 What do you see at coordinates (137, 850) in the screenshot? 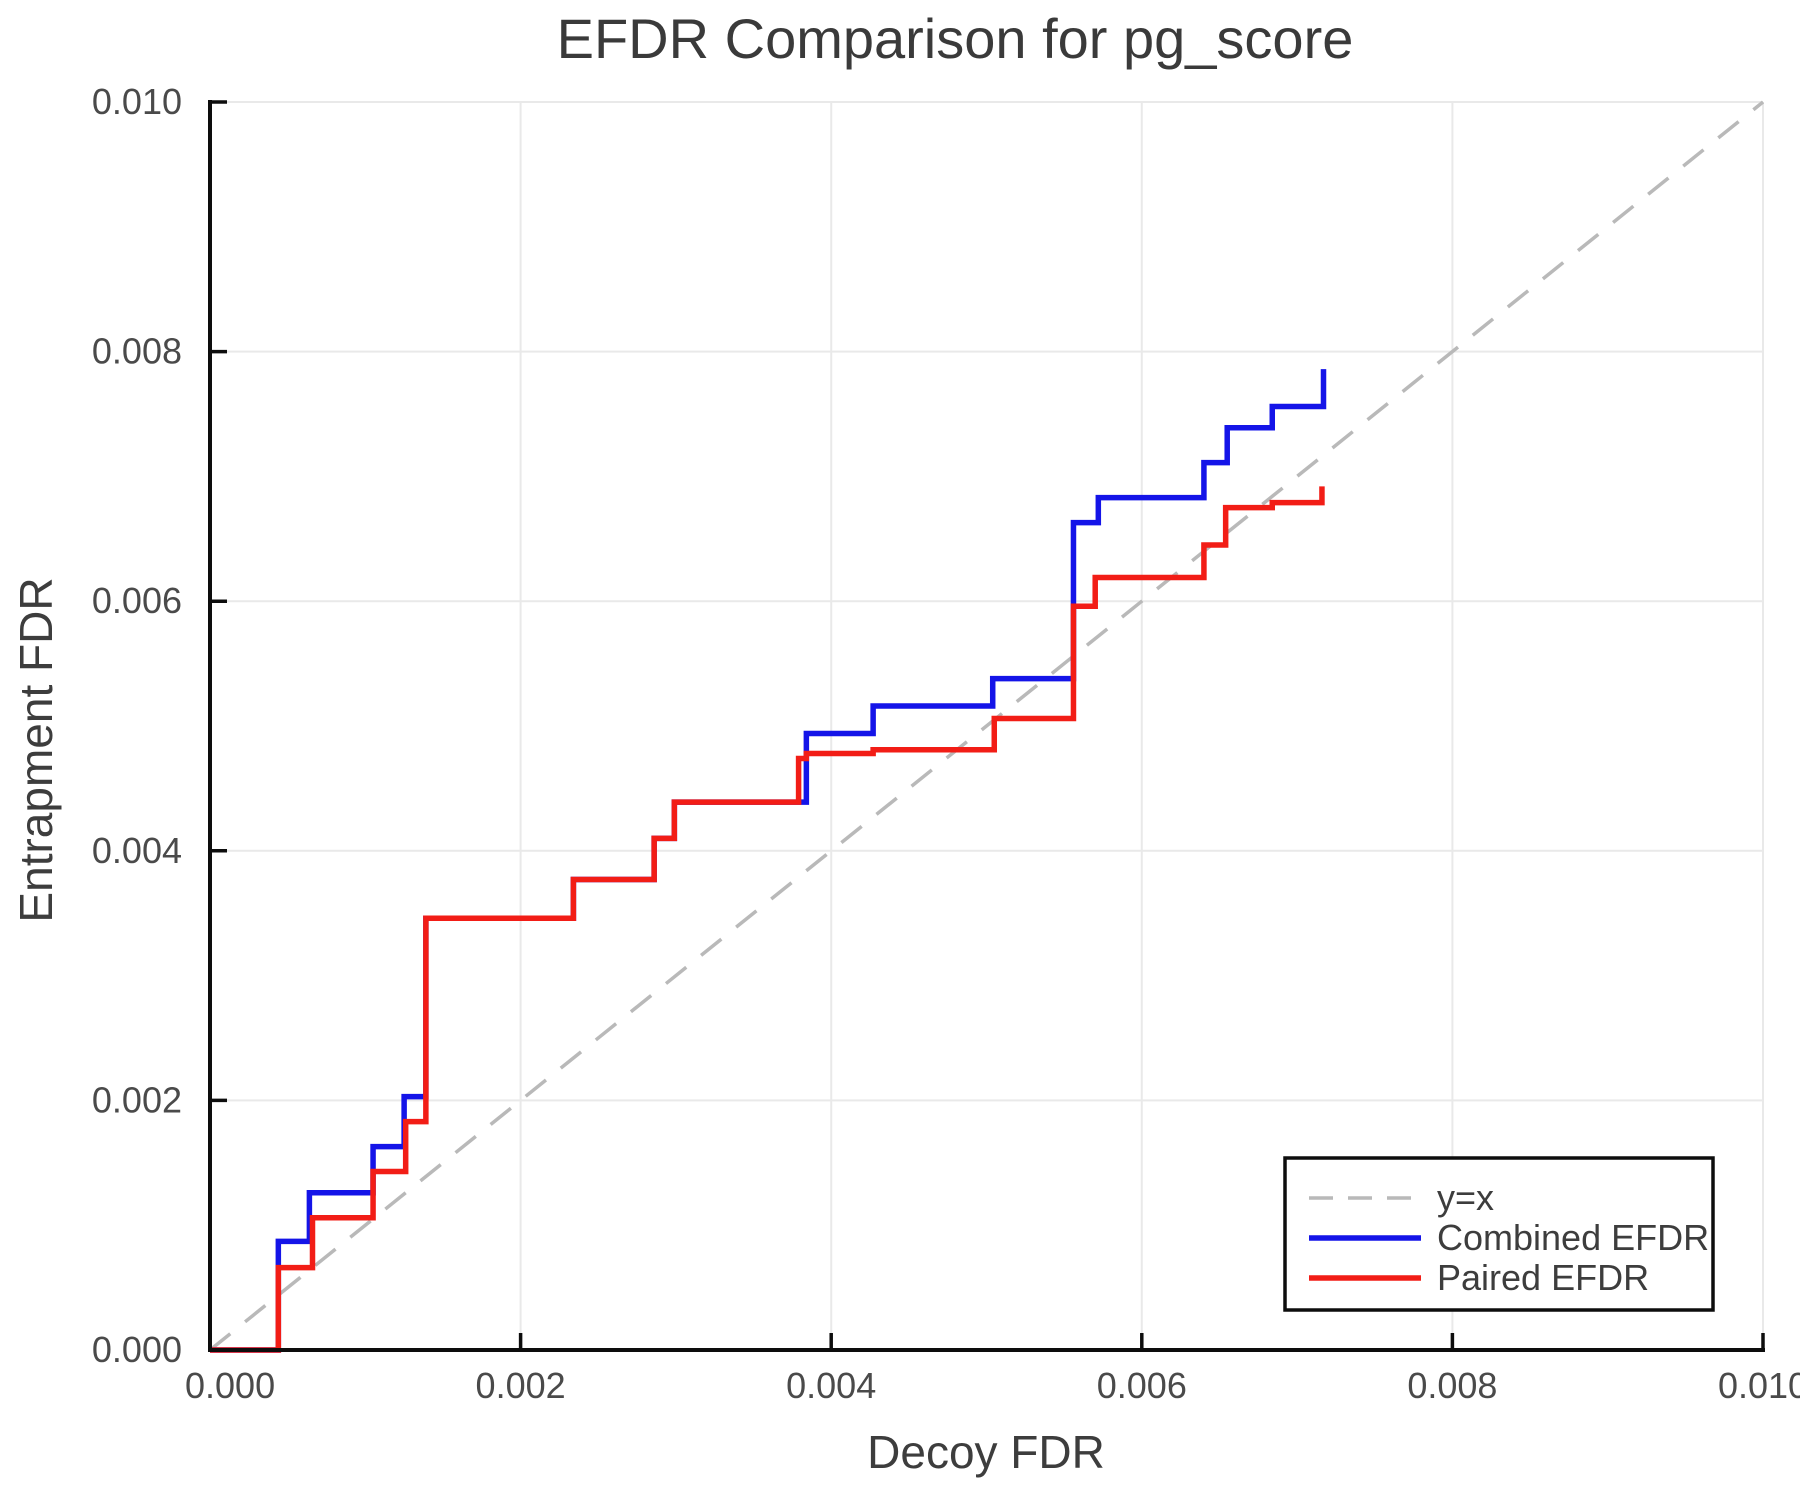
I see `y-tick-label: 0.004` at bounding box center [137, 850].